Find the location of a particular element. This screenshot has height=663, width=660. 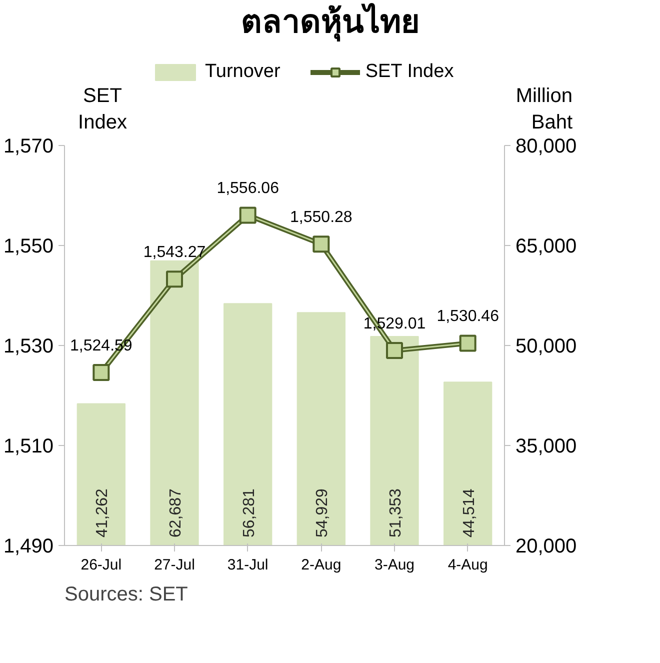

data-label: 62,687 is located at coordinates (176, 513).